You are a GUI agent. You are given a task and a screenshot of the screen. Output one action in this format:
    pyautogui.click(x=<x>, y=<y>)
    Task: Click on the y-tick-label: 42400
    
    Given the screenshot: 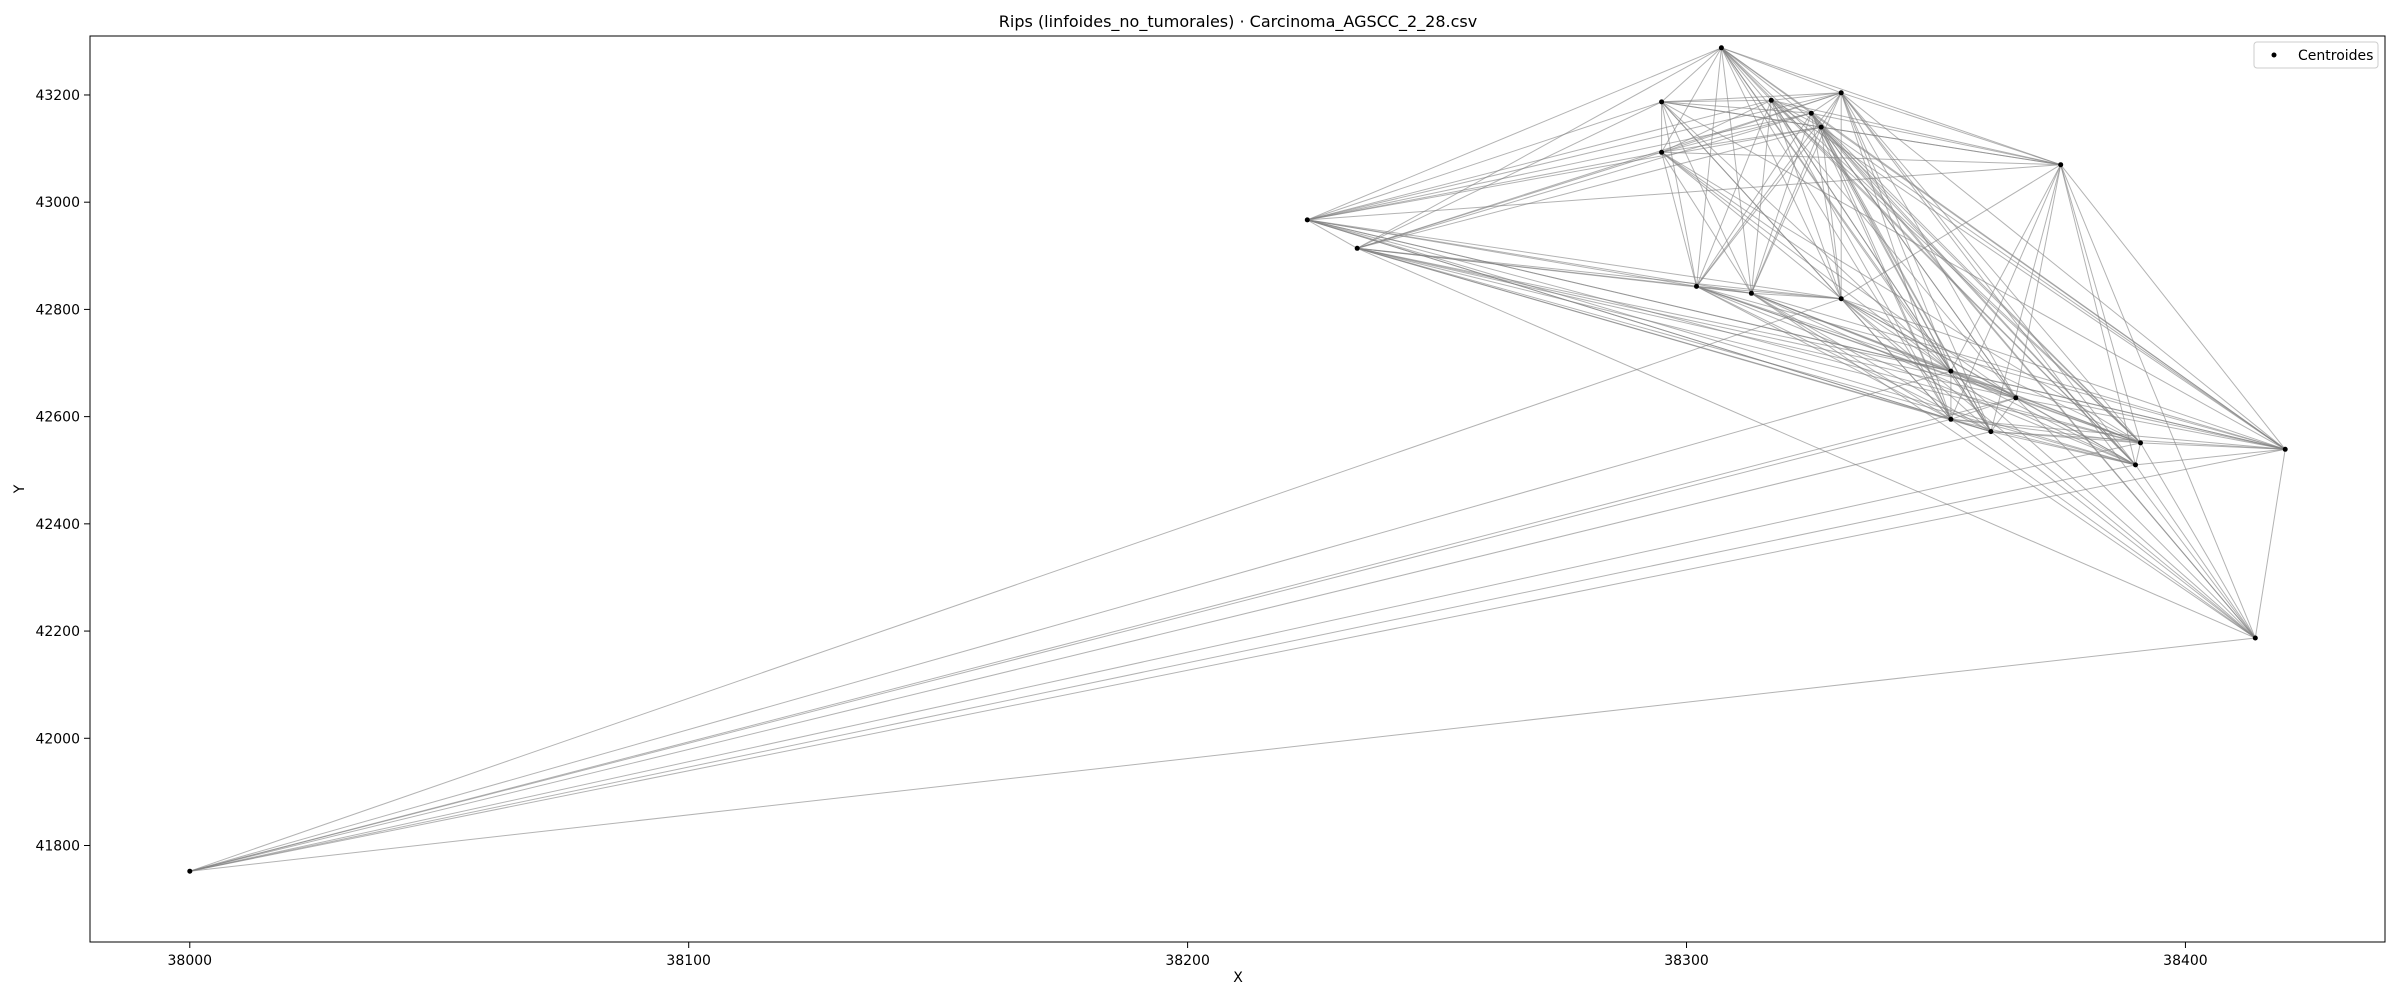 What is the action you would take?
    pyautogui.click(x=57, y=525)
    